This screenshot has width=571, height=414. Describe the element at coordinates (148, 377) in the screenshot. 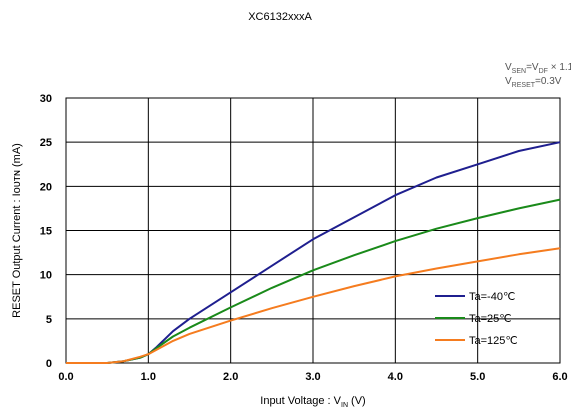

I see `x-tick-label: 1.0` at that location.